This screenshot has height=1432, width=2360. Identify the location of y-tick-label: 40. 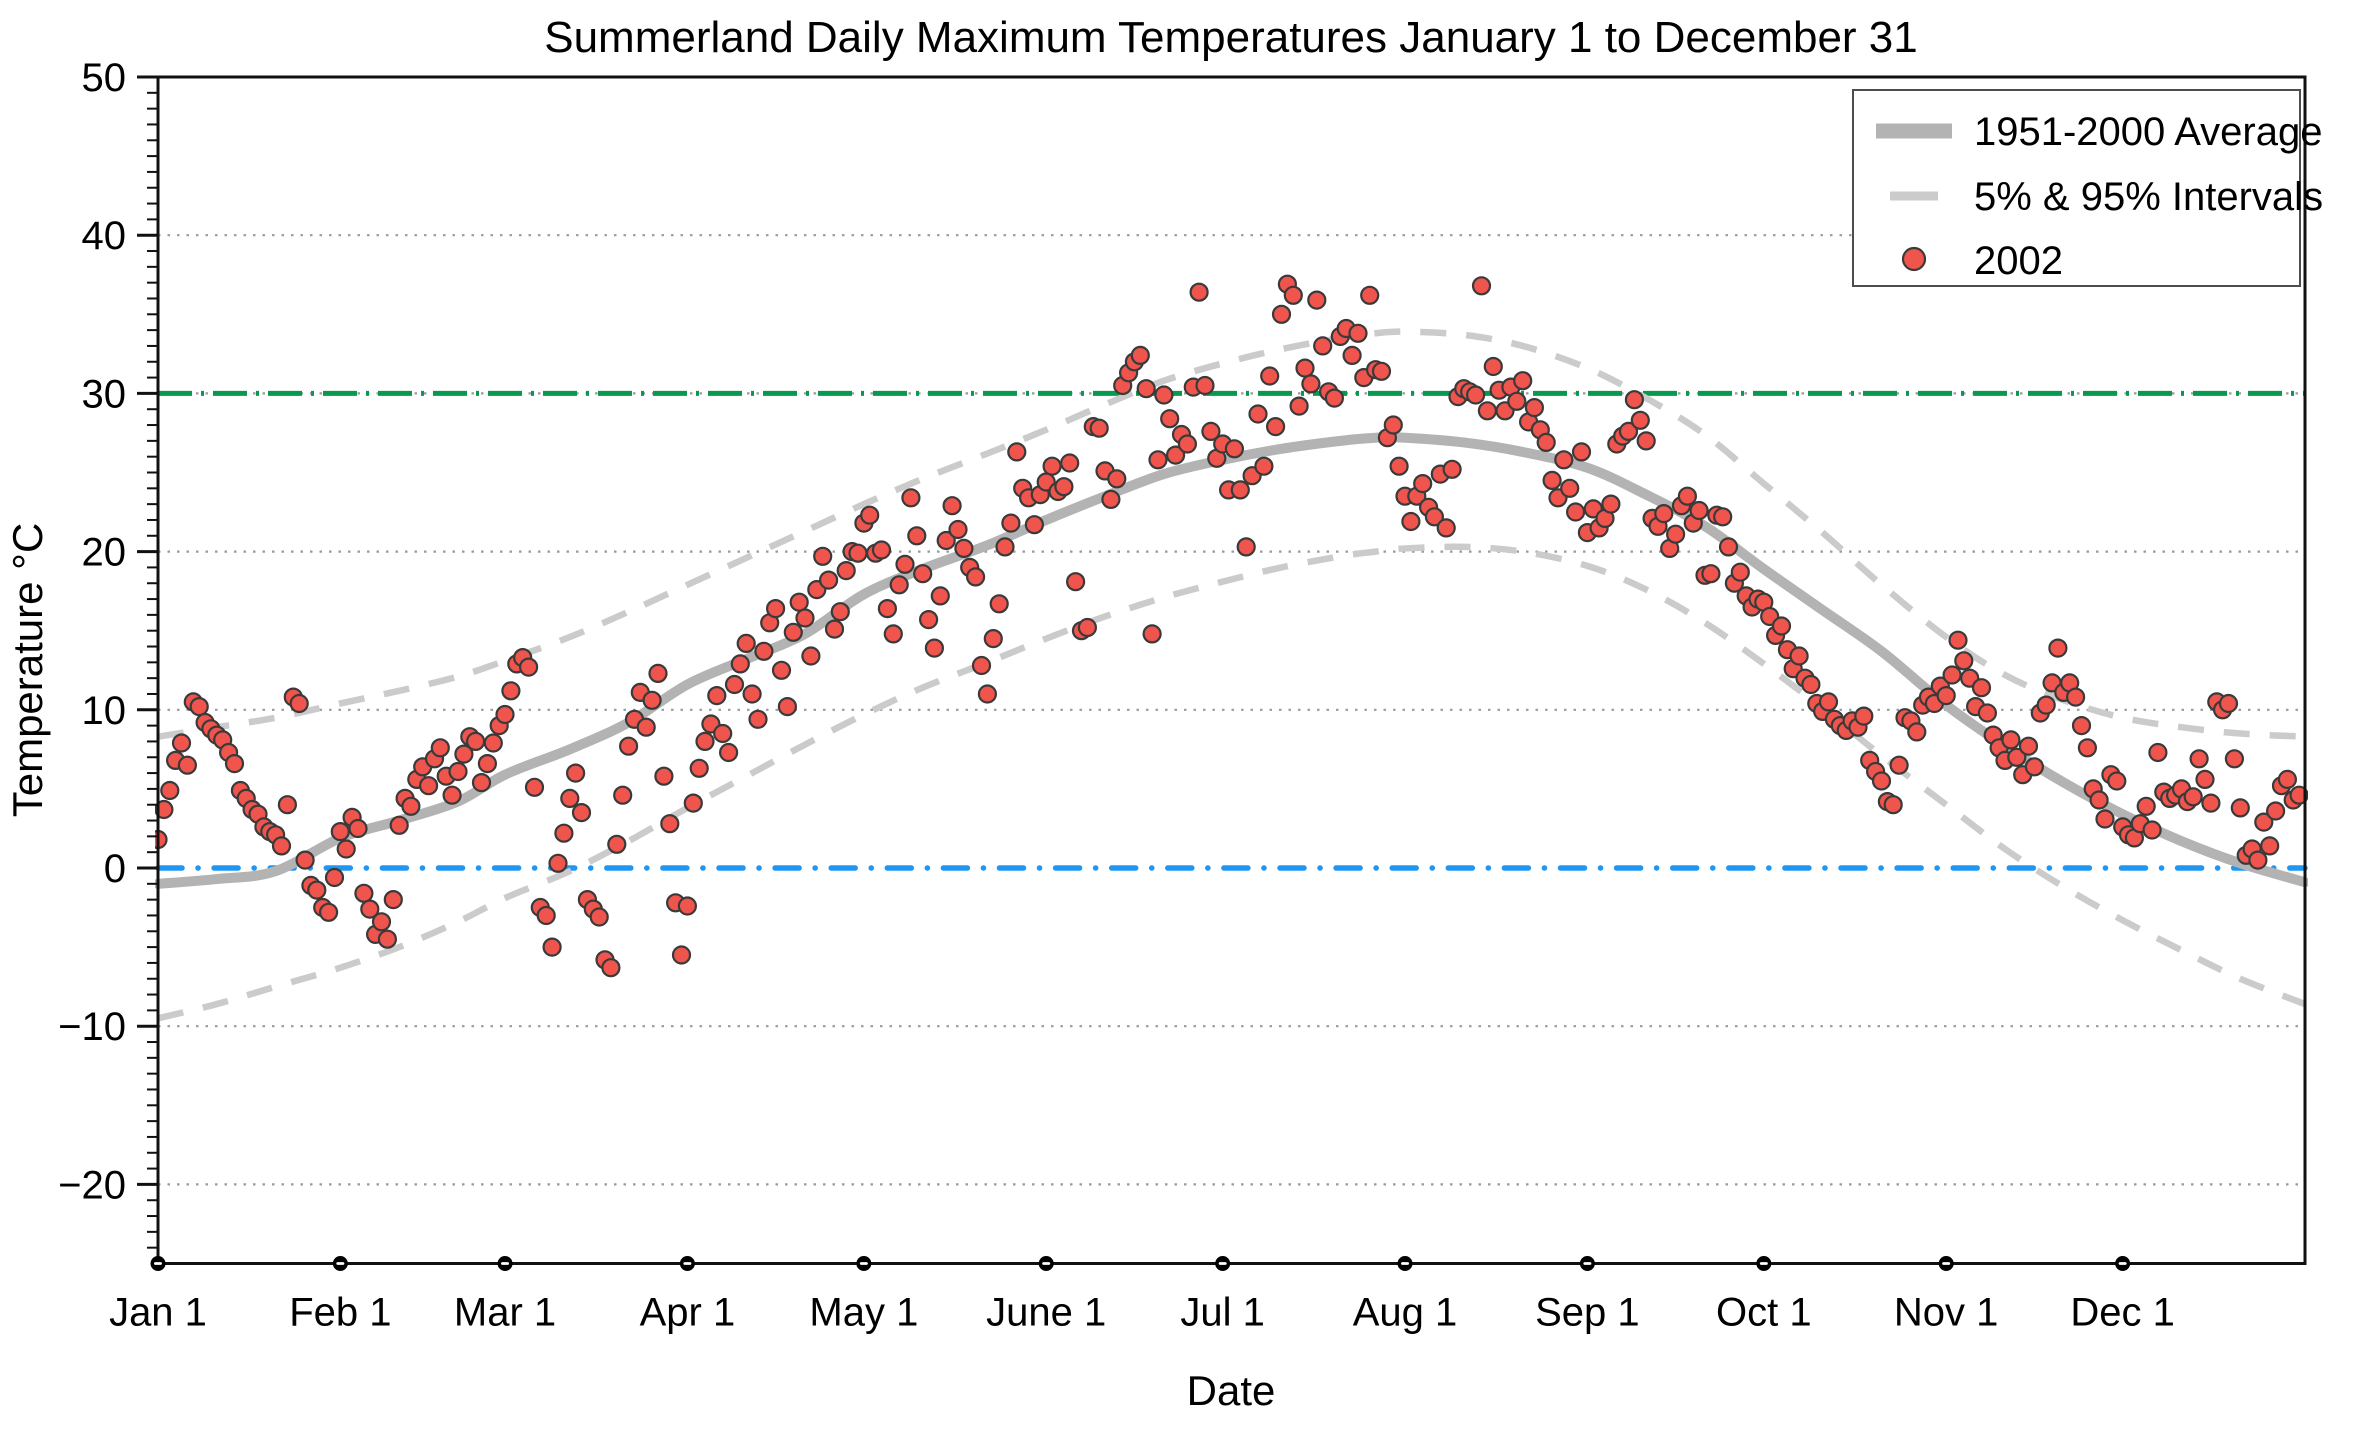
(104, 236).